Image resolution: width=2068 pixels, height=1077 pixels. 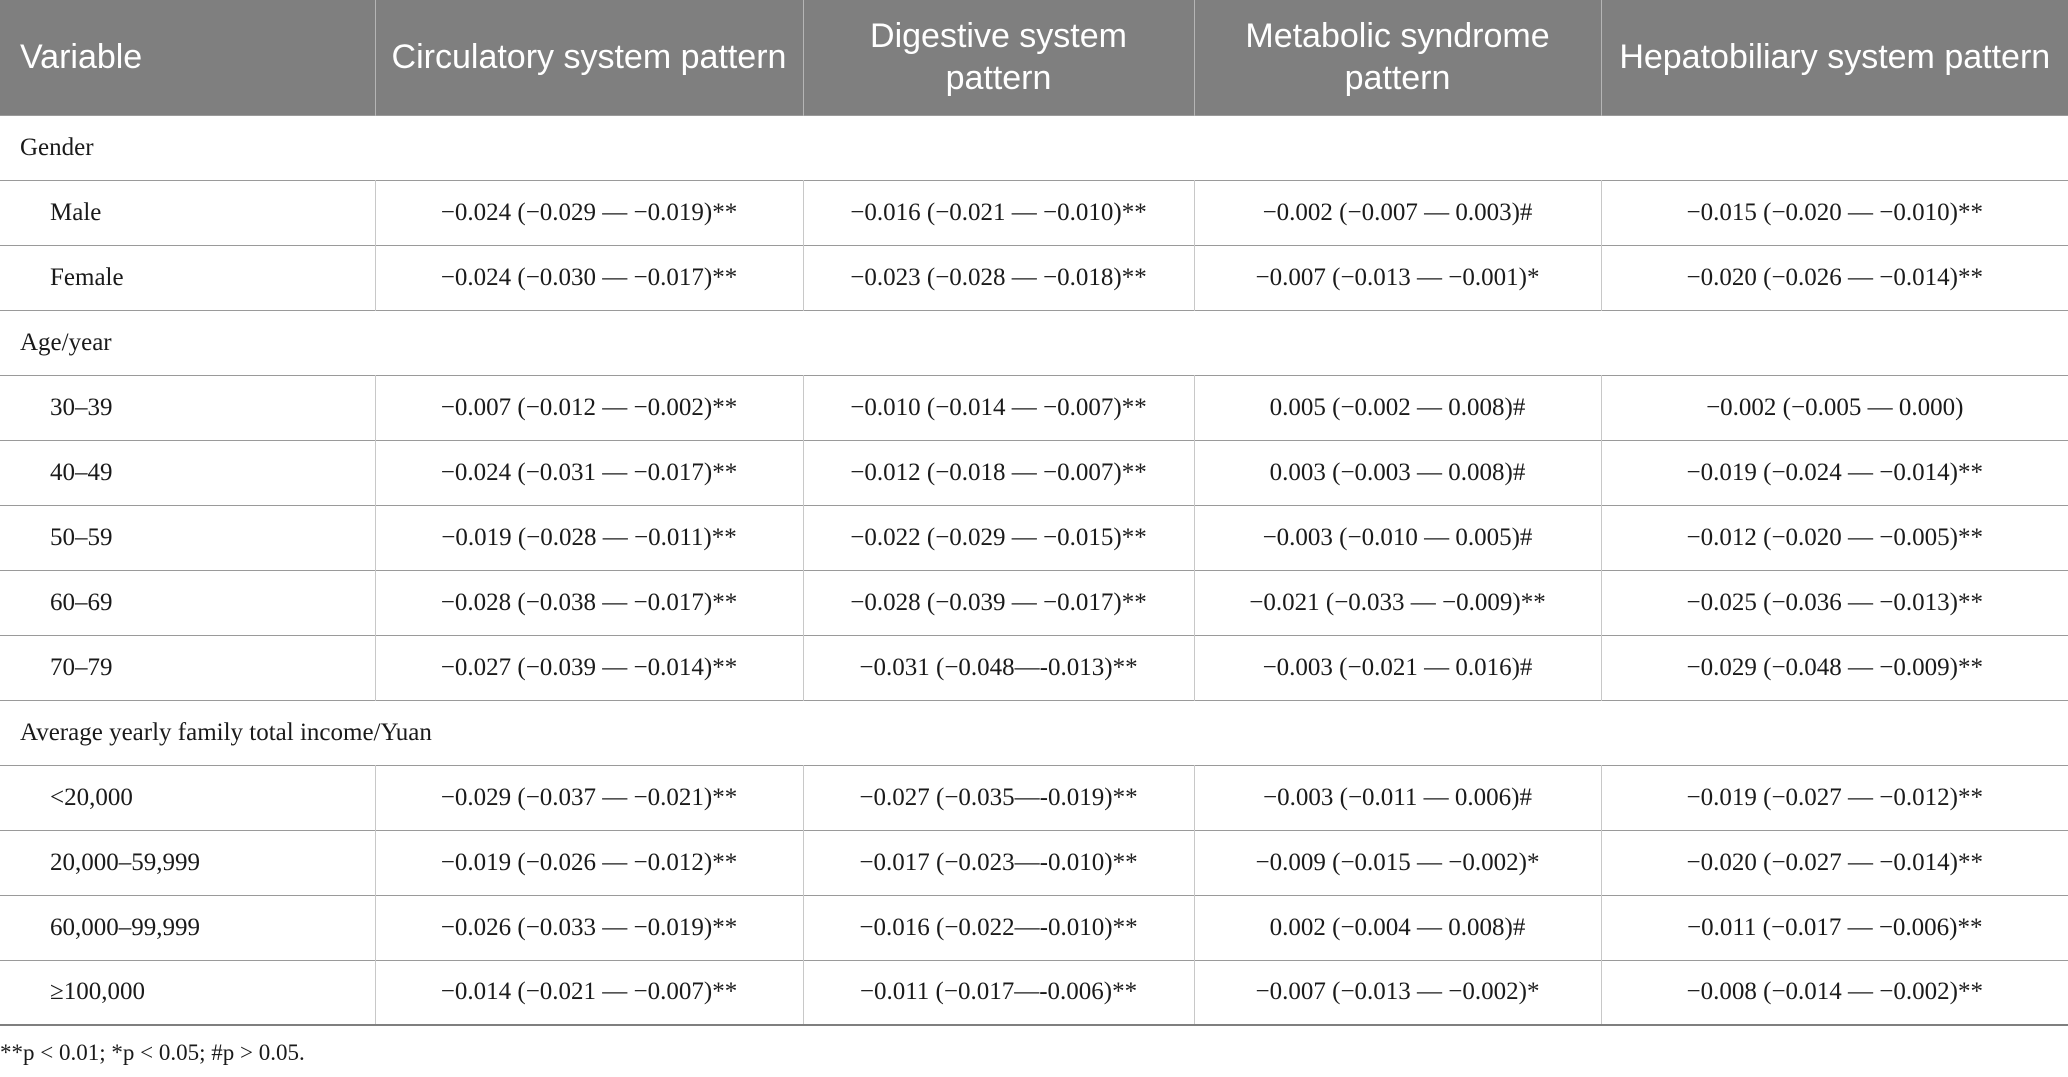 What do you see at coordinates (1398, 992) in the screenshot?
I see `table-cell: −0.007 (−0.013 — −0.002)*` at bounding box center [1398, 992].